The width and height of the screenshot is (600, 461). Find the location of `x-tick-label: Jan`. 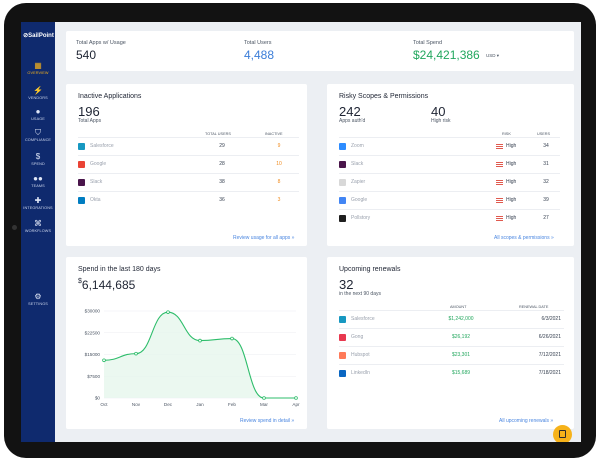

x-tick-label: Jan is located at coordinates (200, 404).